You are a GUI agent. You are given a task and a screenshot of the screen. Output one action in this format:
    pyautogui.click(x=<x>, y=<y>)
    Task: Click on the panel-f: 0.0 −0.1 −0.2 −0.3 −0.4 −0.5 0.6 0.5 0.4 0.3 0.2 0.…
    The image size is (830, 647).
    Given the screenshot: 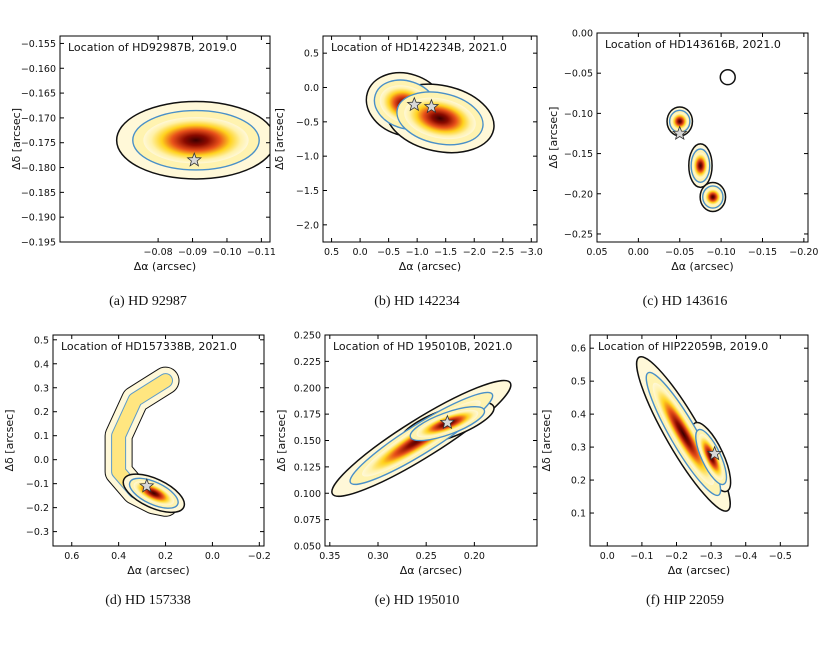 What is the action you would take?
    pyautogui.click(x=674, y=455)
    